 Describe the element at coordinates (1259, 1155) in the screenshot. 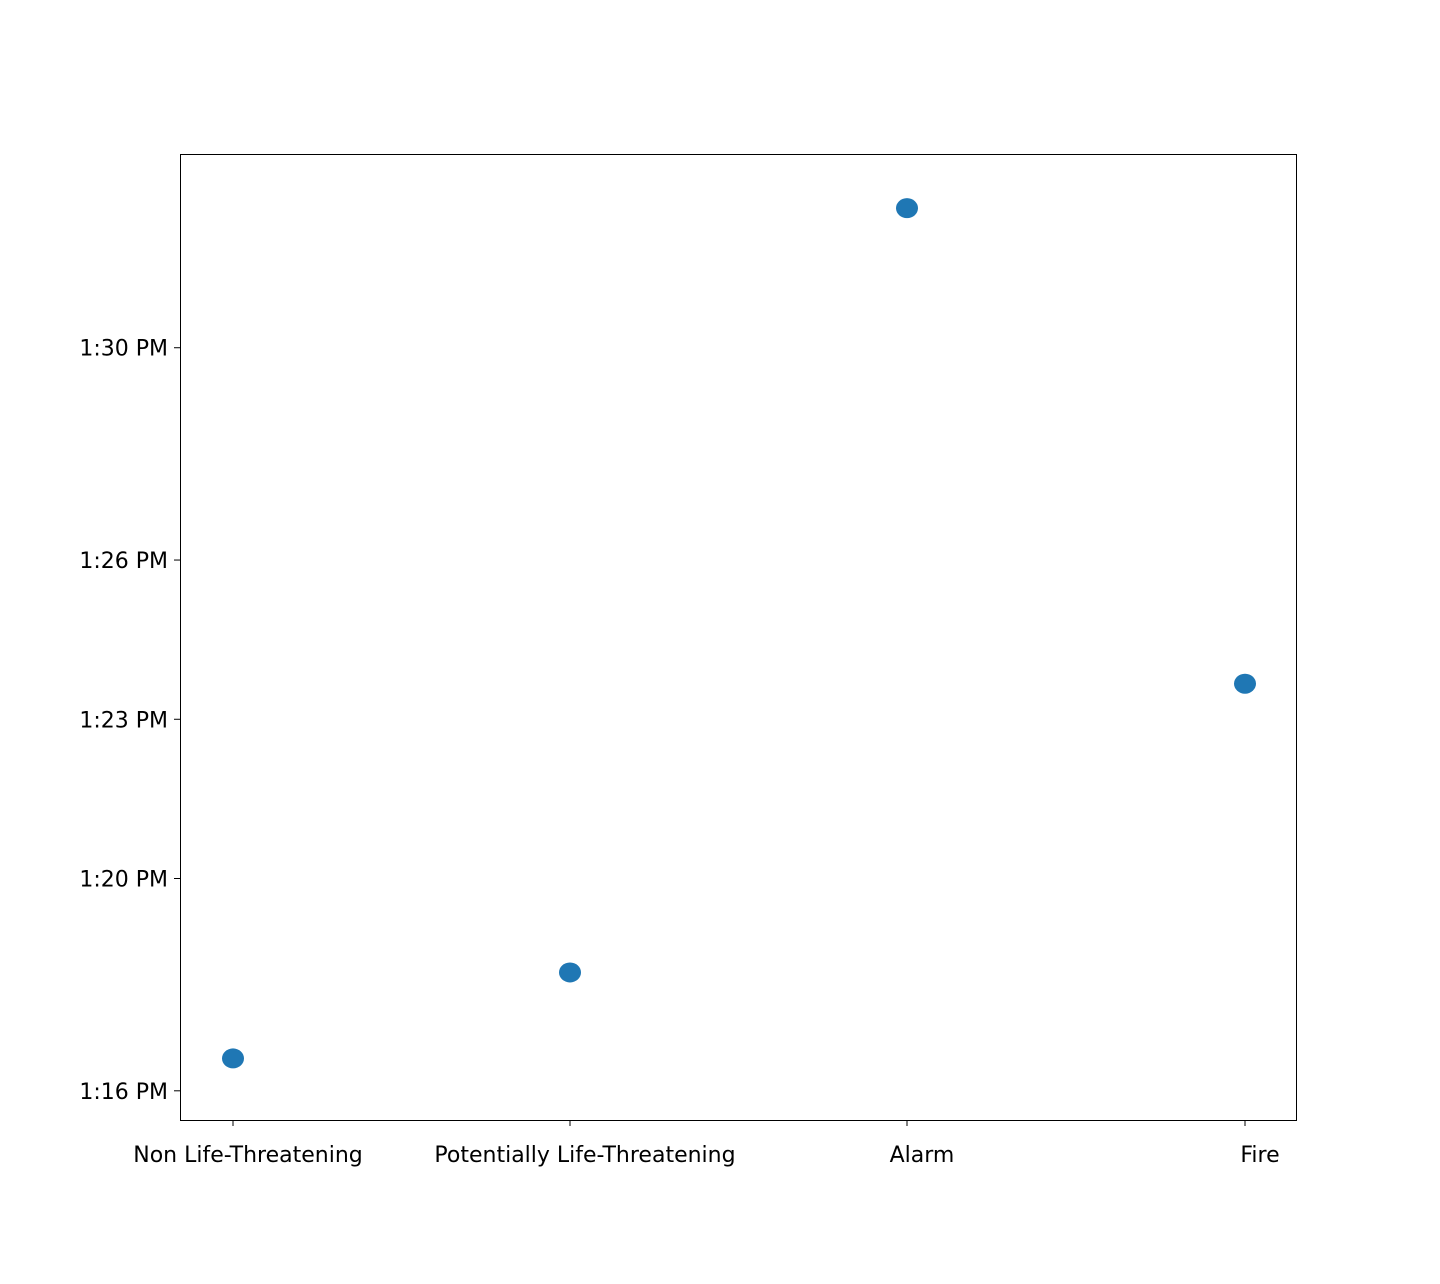

I see `x-tick-label: Fire` at that location.